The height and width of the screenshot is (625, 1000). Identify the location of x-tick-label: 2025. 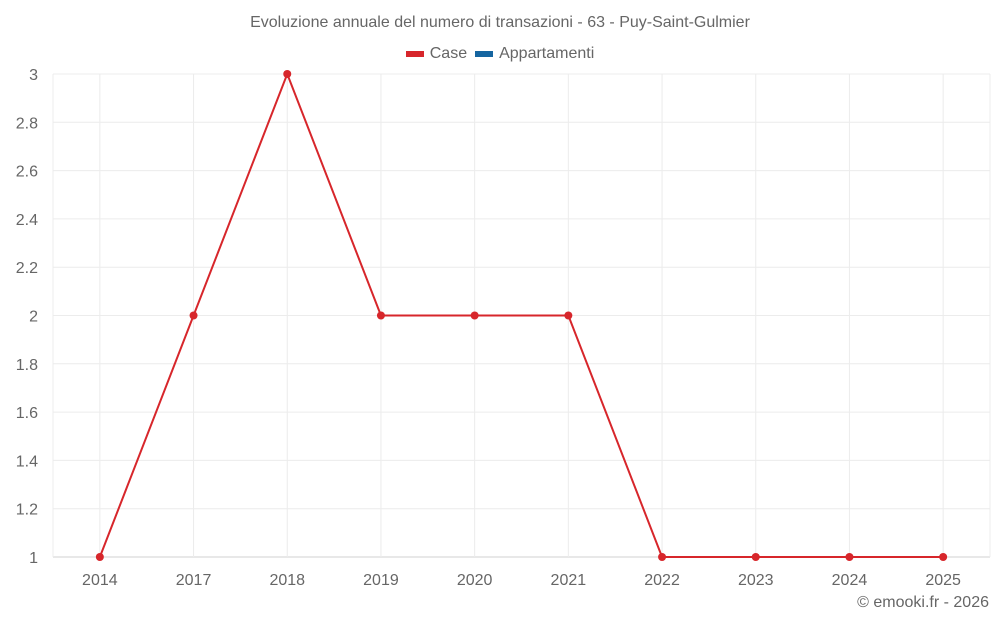
(943, 580).